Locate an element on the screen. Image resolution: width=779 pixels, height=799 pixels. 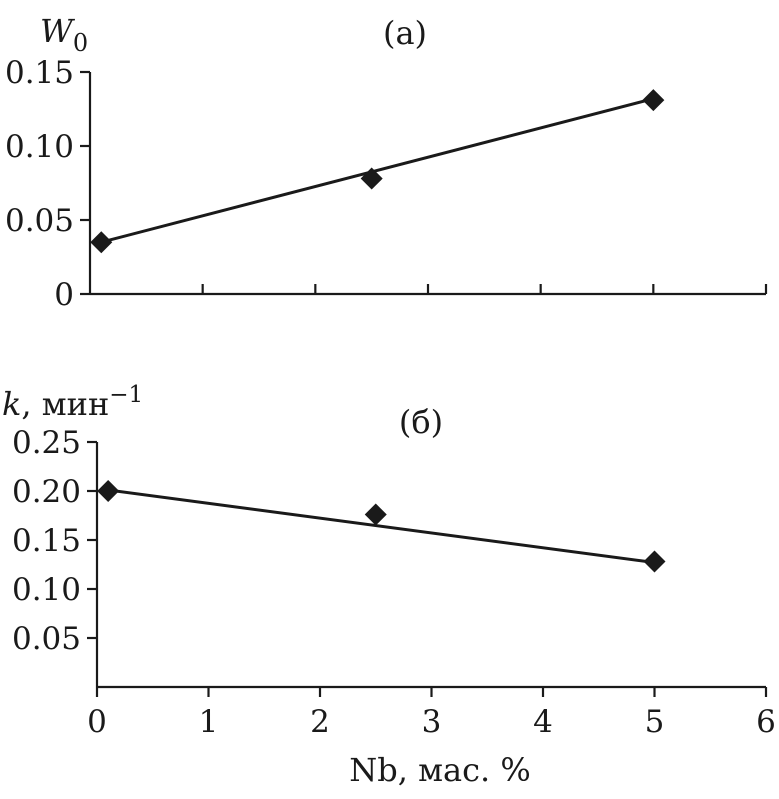
x-tick-label: 5 is located at coordinates (655, 722).